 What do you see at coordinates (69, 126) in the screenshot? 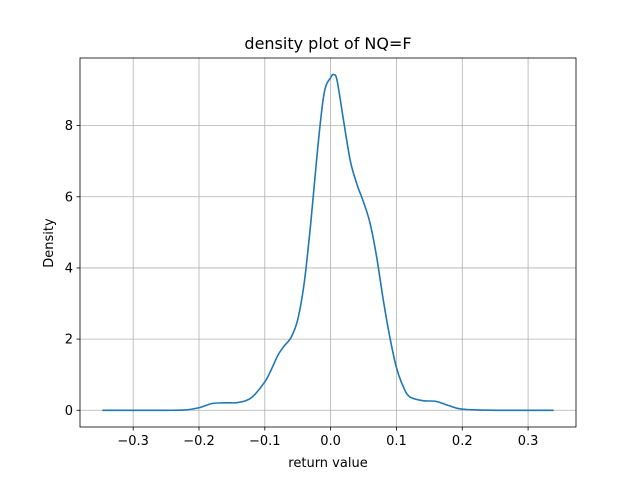
I see `y-tick-label: 8` at bounding box center [69, 126].